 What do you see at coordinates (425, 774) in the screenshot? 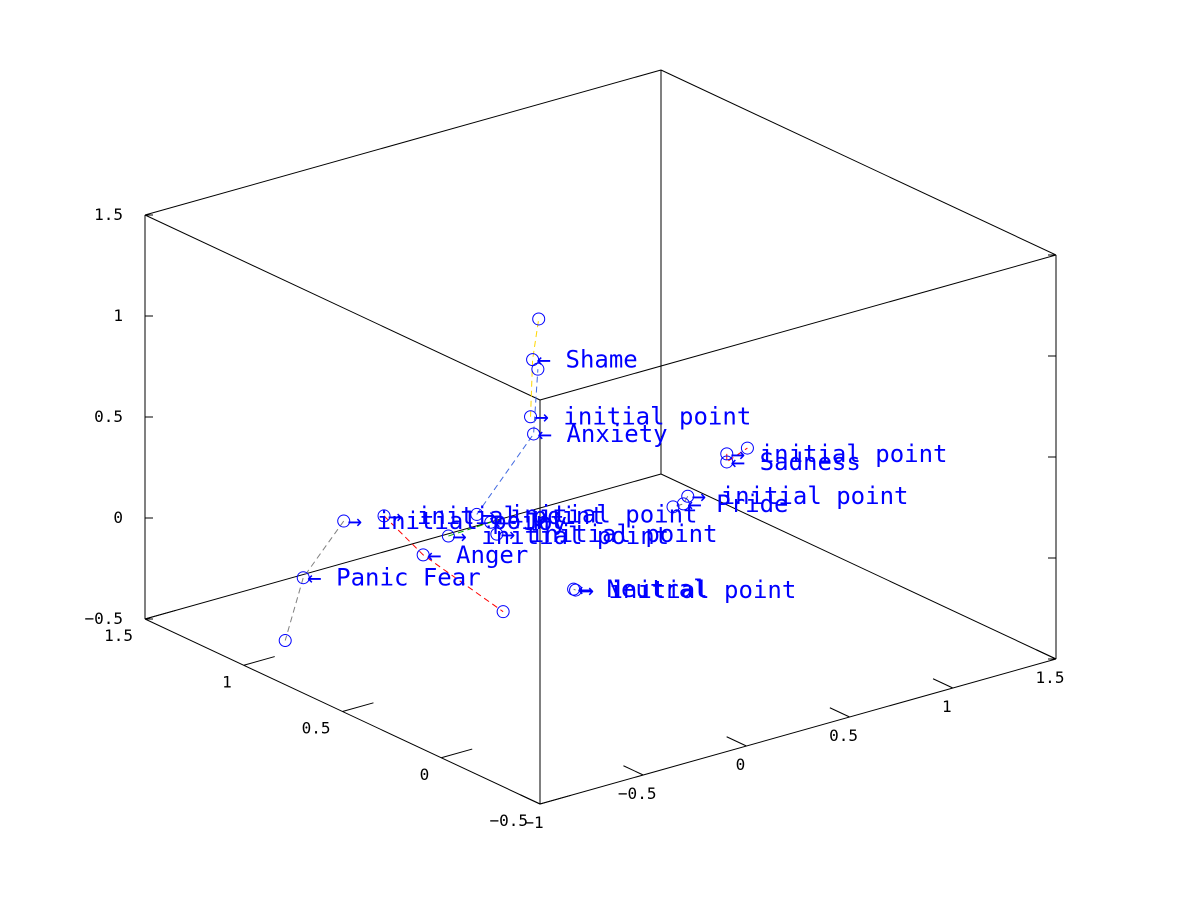
I see `x-tick-label: 0` at bounding box center [425, 774].